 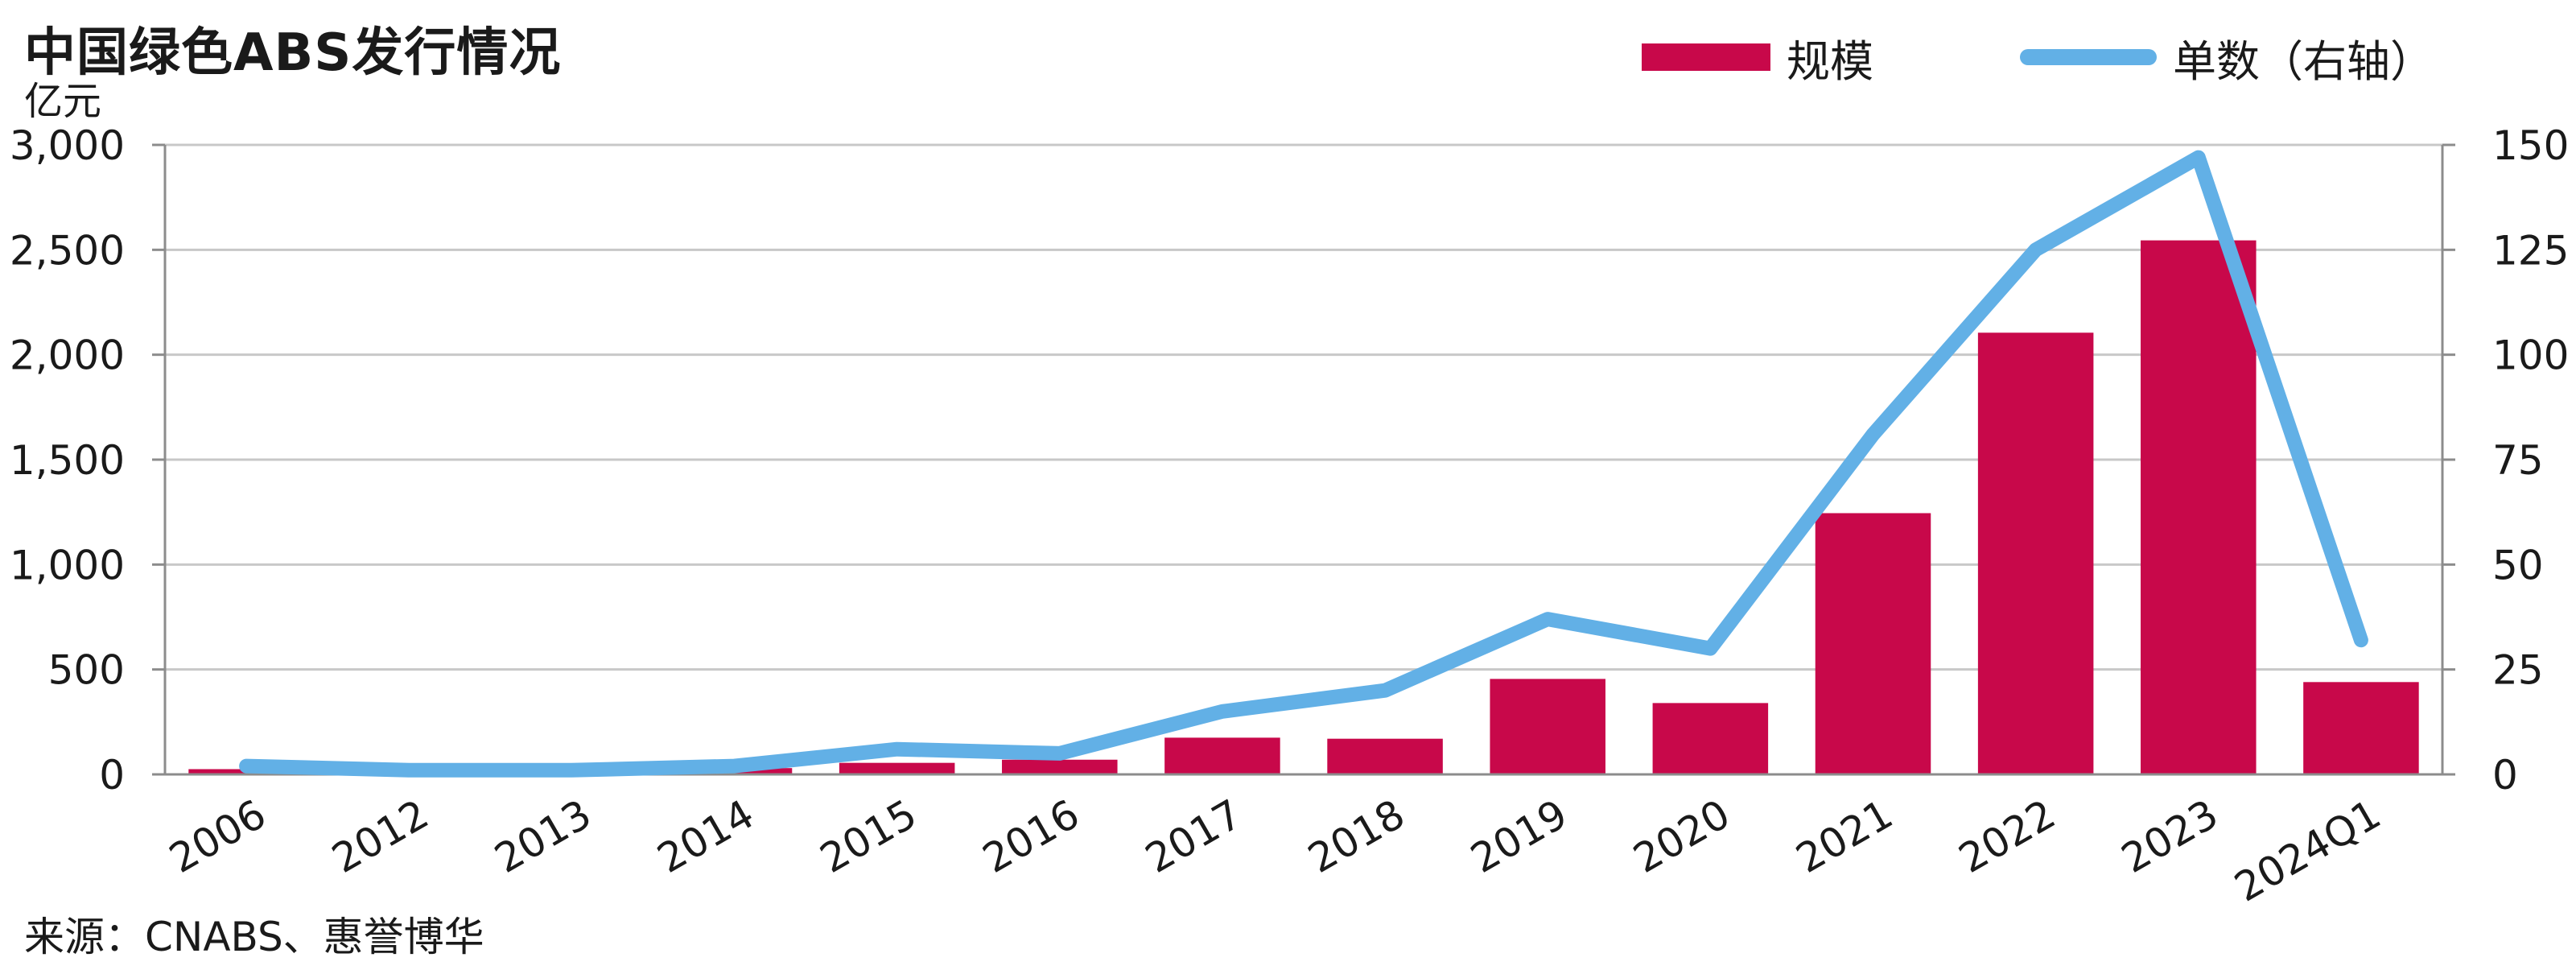 I want to click on x-tick-label: 2023, so click(x=2170, y=836).